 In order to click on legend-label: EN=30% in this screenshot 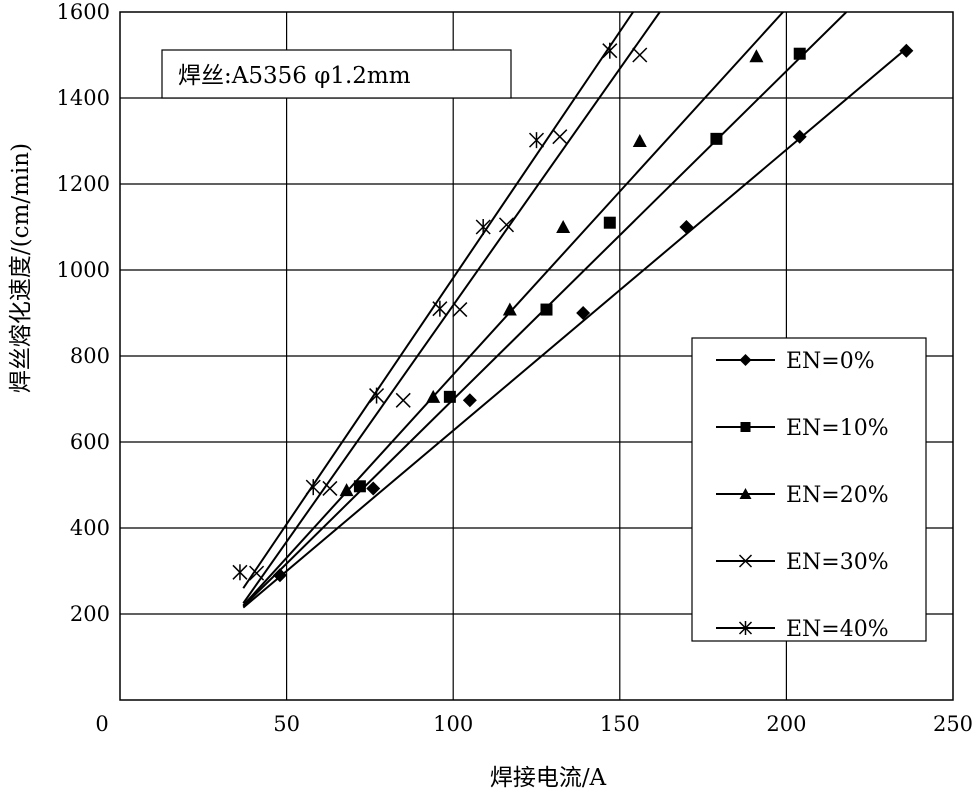, I will do `click(837, 562)`.